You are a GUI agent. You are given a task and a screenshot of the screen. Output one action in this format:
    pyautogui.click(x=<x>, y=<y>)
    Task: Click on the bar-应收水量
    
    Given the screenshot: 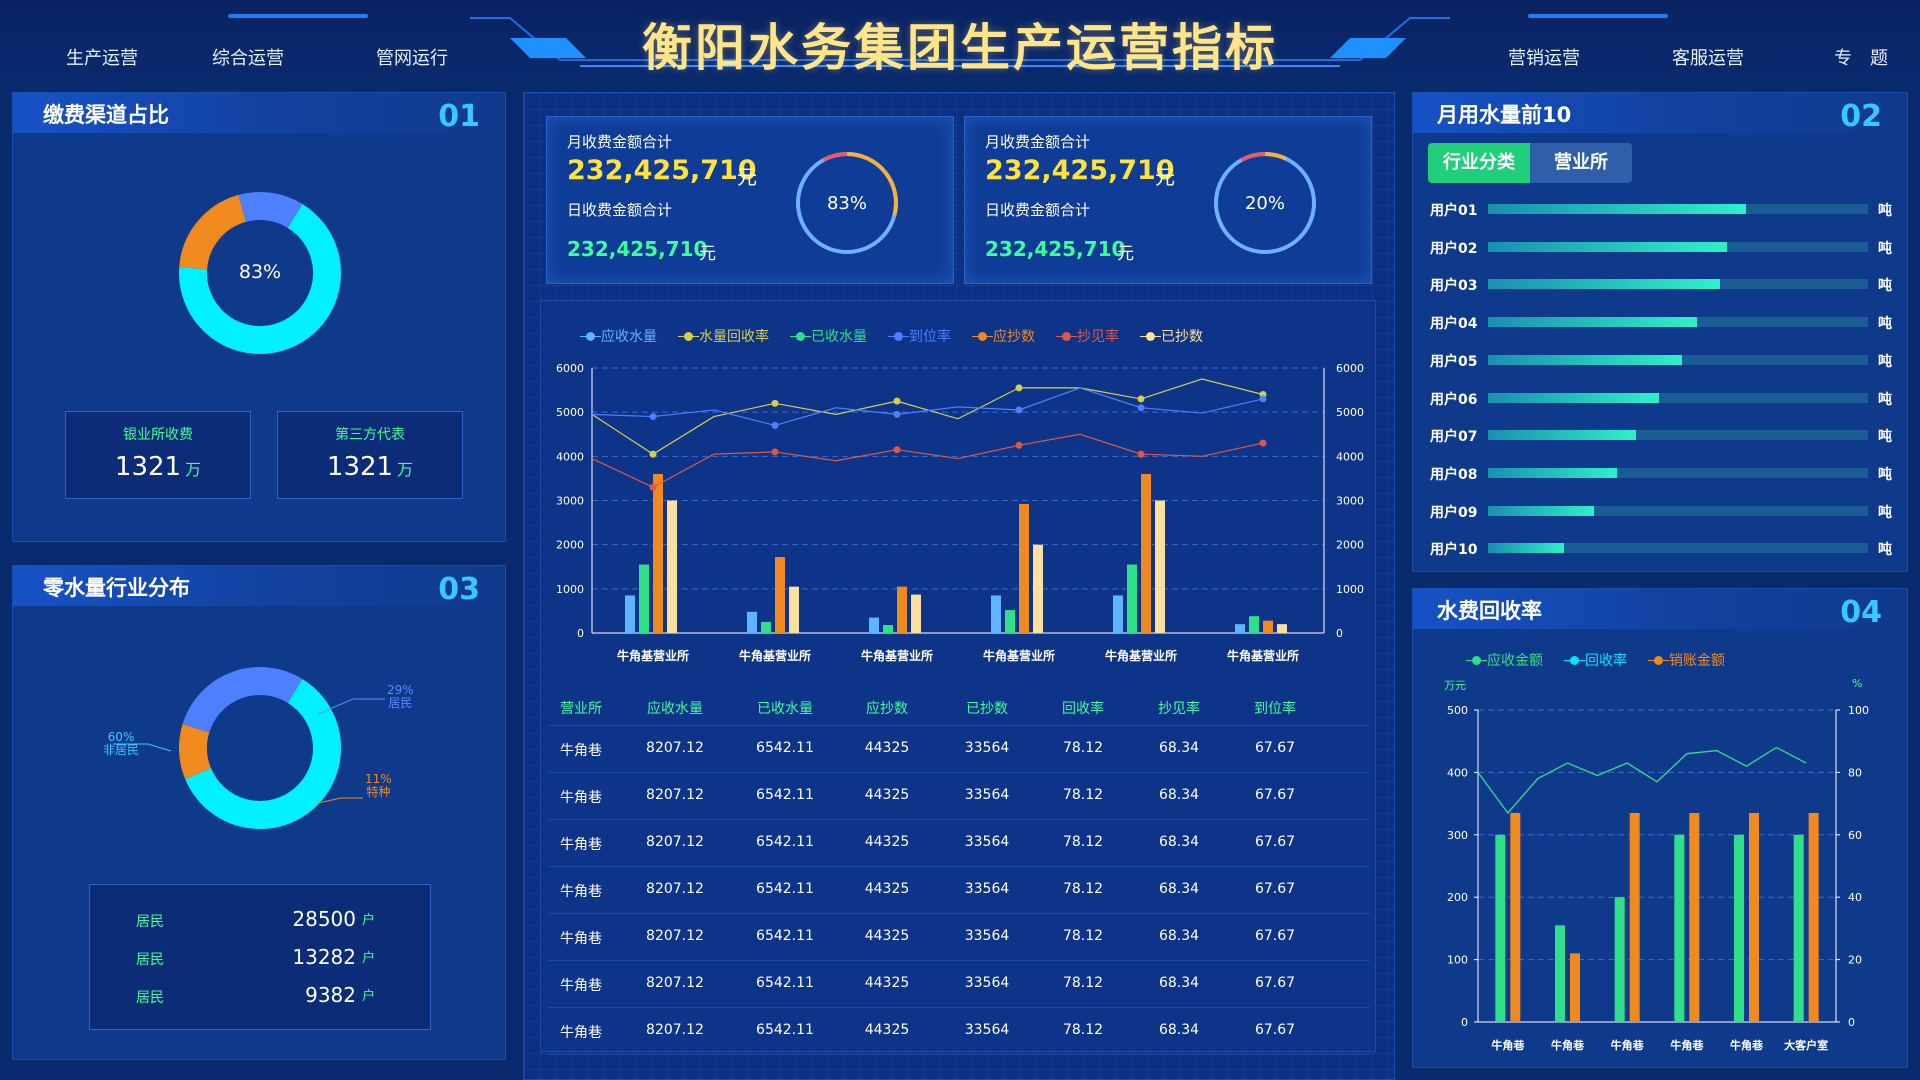 What is the action you would take?
    pyautogui.click(x=752, y=622)
    